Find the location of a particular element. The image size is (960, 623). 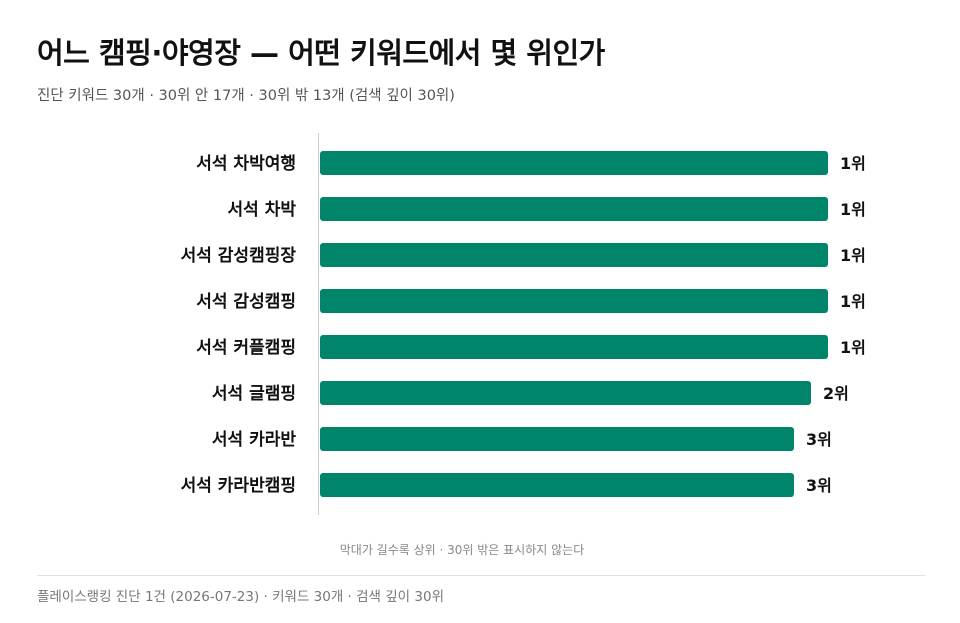

category-label: 서석 커플캠핑 is located at coordinates (246, 348).